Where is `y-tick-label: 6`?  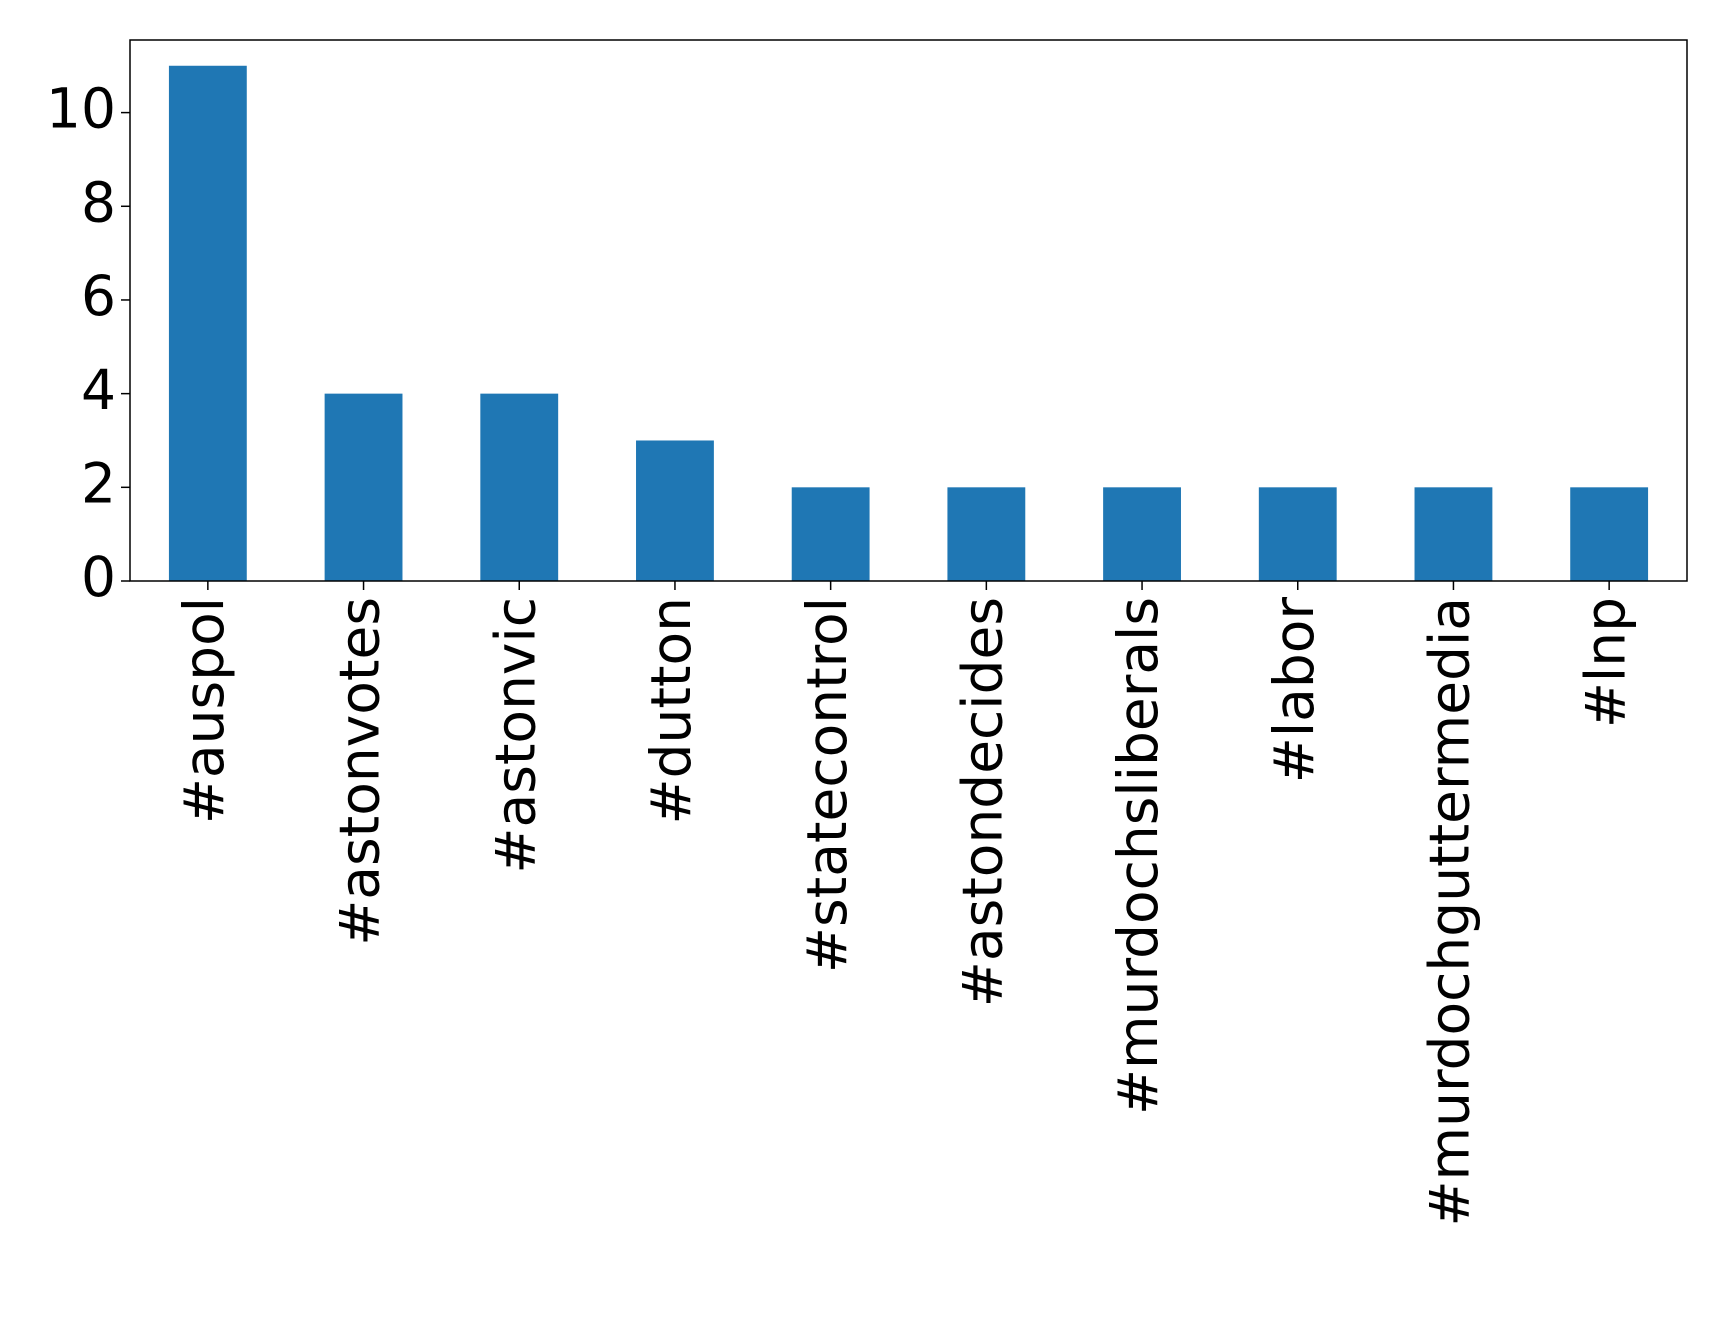 y-tick-label: 6 is located at coordinates (98, 296).